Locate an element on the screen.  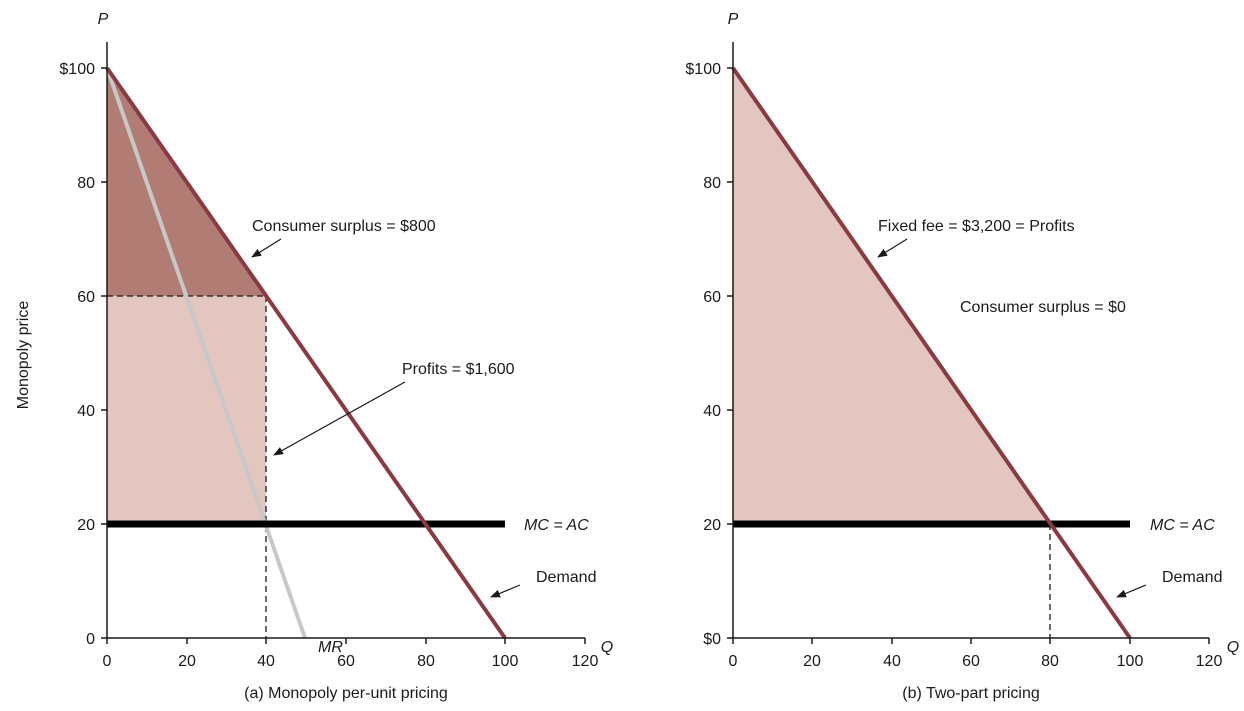
panel-a-caption: (a) Monopoly per-unit pricing is located at coordinates (346, 693).